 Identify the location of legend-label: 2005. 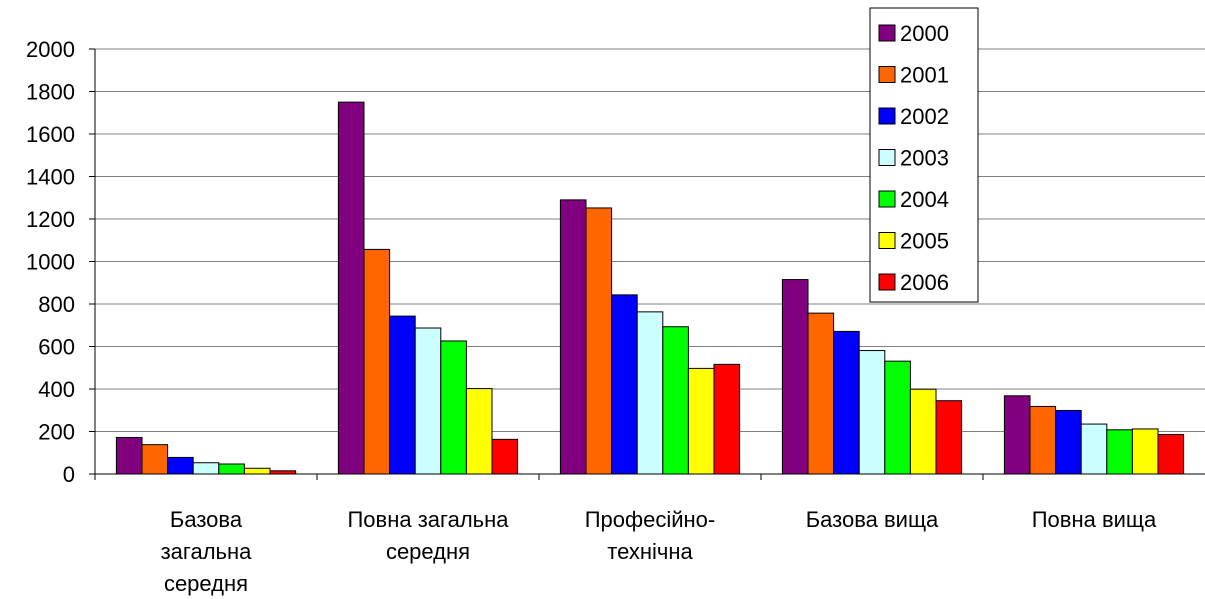
(924, 241).